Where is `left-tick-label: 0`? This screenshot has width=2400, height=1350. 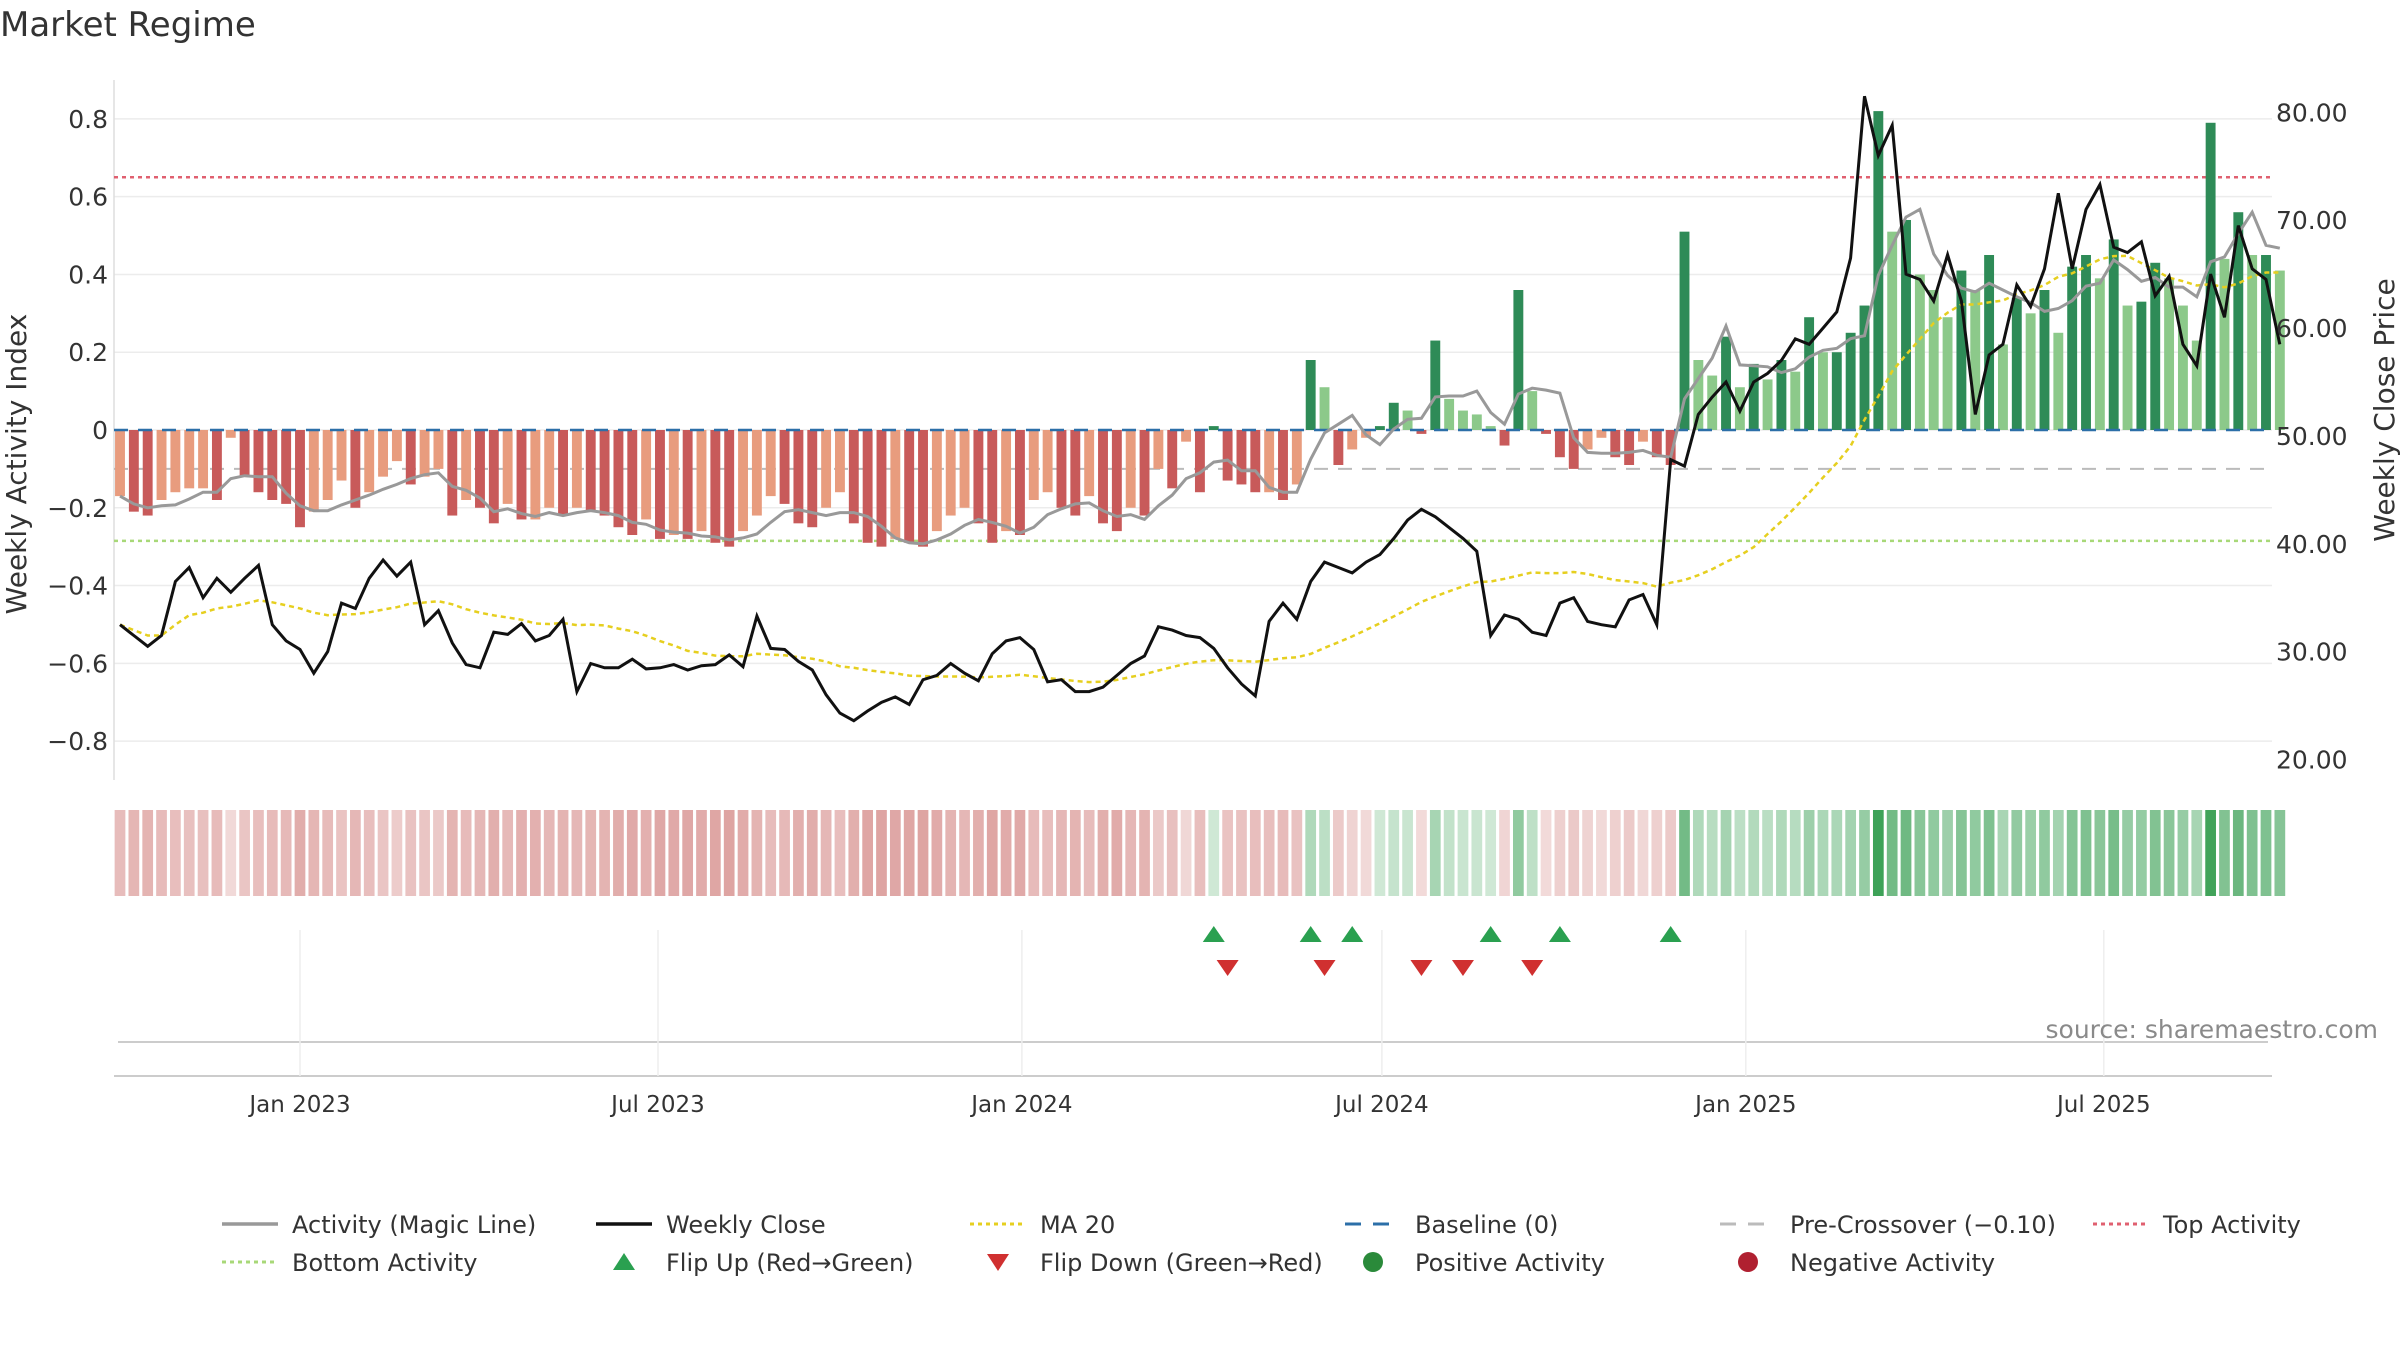
left-tick-label: 0 is located at coordinates (100, 430).